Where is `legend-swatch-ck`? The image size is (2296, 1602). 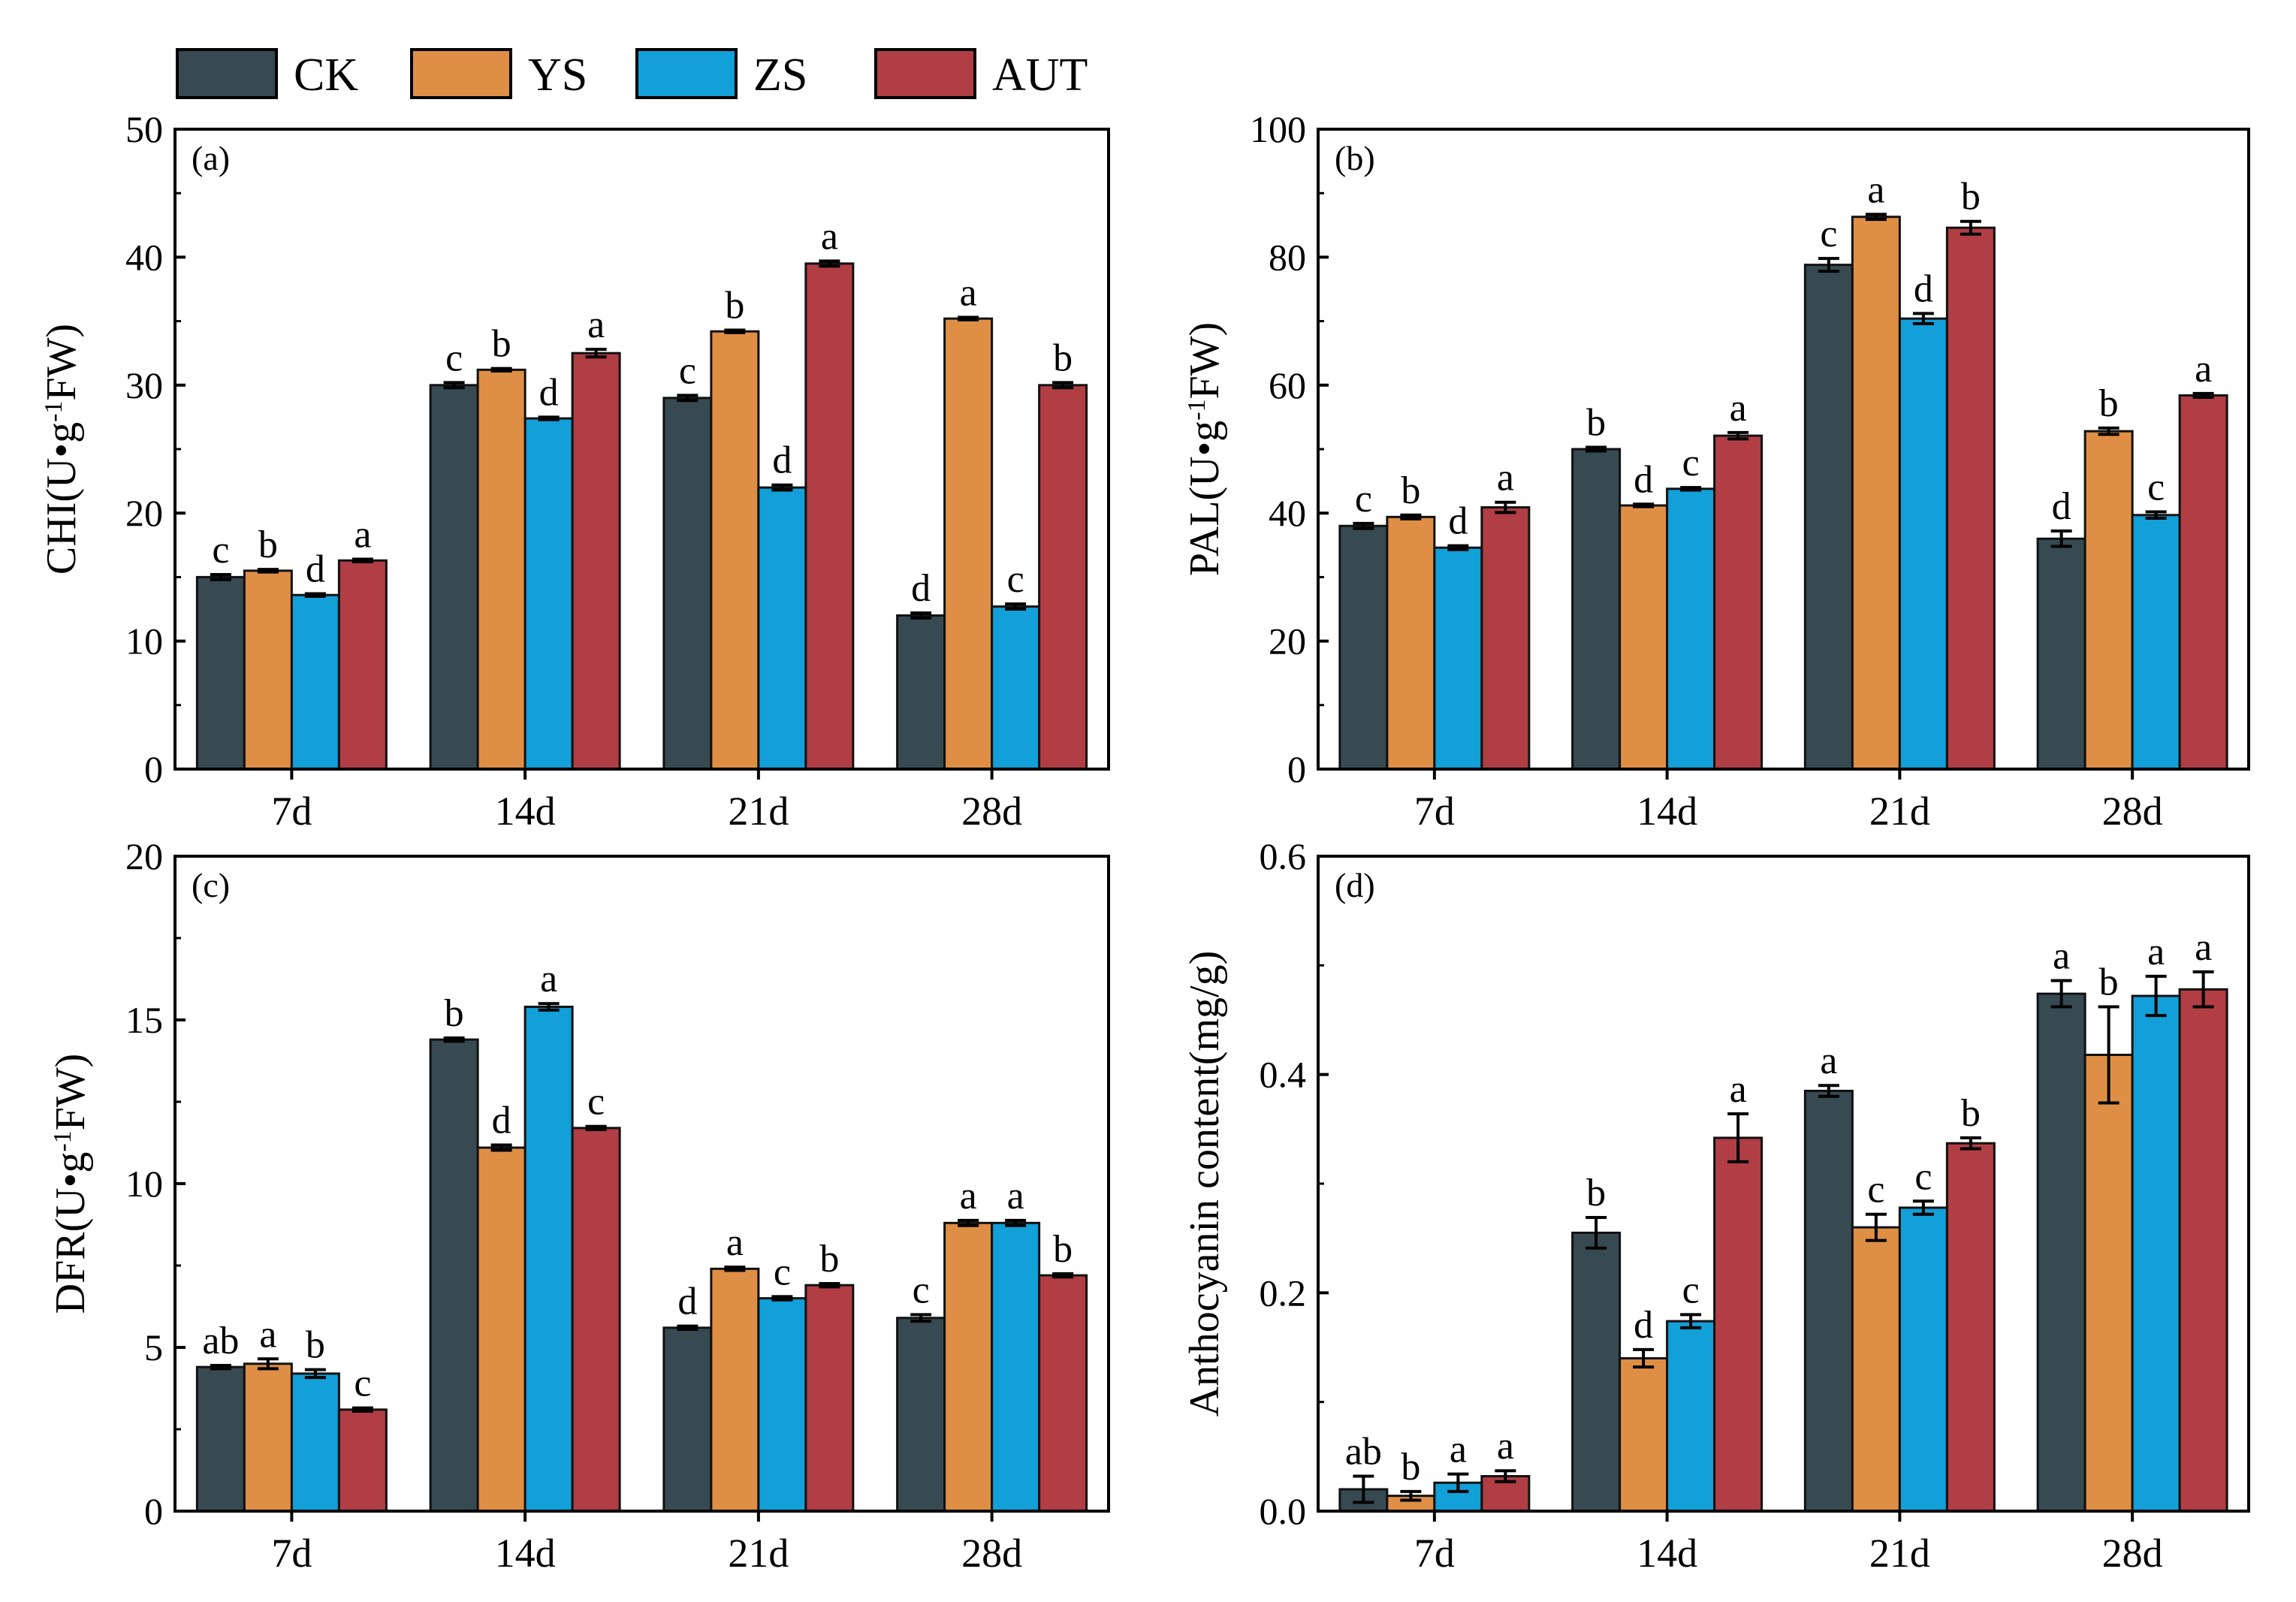
legend-swatch-ck is located at coordinates (227, 74).